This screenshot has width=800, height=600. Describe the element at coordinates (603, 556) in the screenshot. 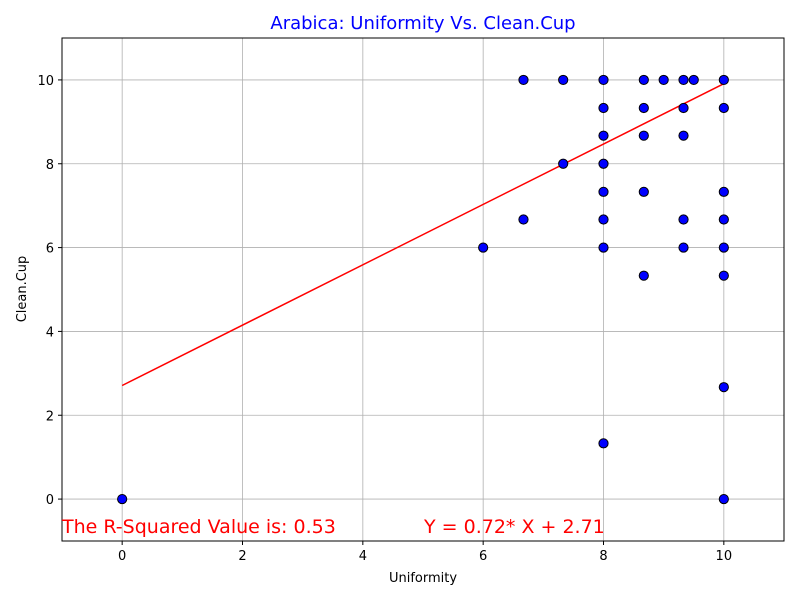

I see `x-tick-label: 8` at that location.